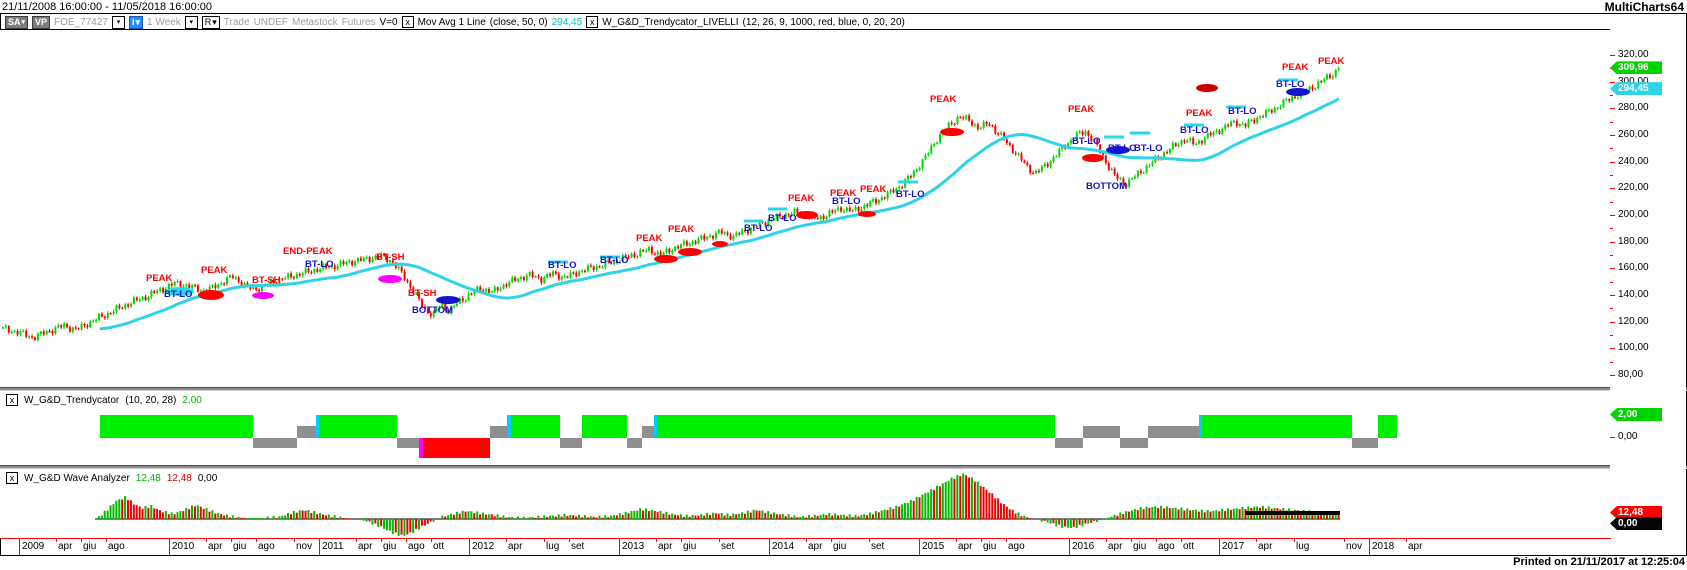 This screenshot has width=1687, height=570. What do you see at coordinates (148, 478) in the screenshot?
I see `wave-value-green: 12,48` at bounding box center [148, 478].